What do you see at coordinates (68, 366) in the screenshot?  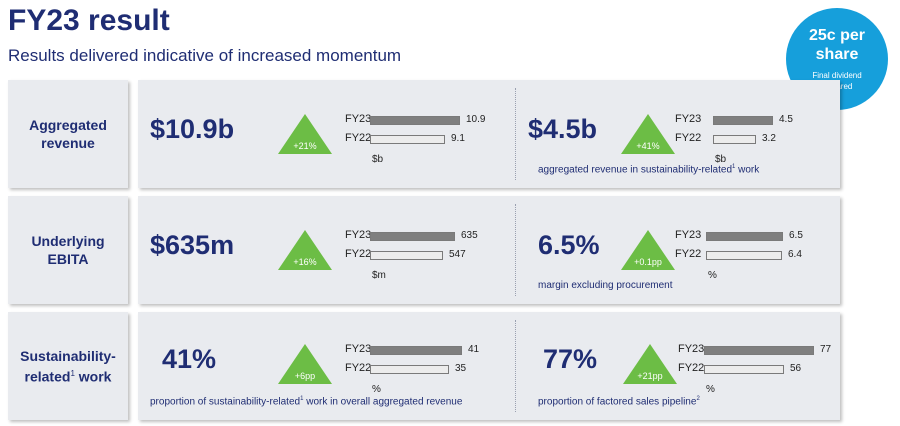 I see `row-label: Sustainability-related1 work` at bounding box center [68, 366].